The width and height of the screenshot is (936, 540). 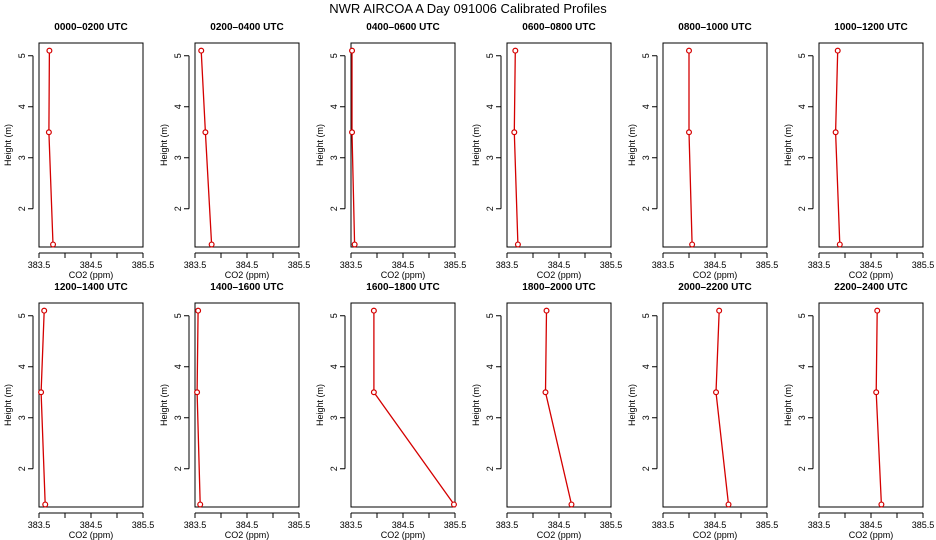 I want to click on panel-title: 2000–2200 UTC, so click(x=714, y=287).